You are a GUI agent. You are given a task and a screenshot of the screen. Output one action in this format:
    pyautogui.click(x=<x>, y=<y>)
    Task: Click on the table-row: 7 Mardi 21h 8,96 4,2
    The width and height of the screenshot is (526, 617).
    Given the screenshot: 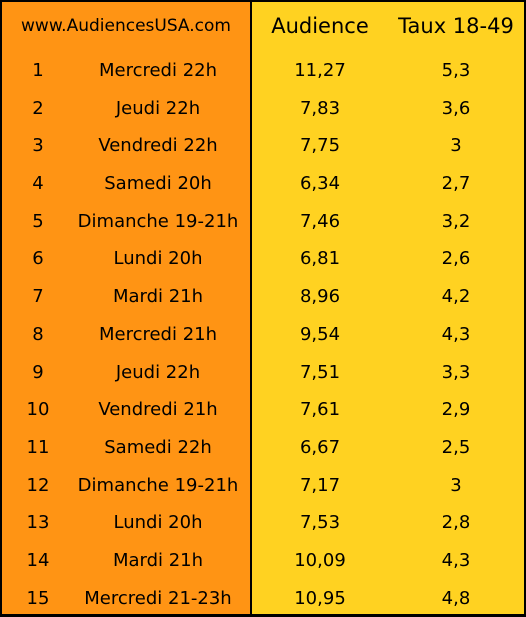 What is the action you would take?
    pyautogui.click(x=263, y=297)
    